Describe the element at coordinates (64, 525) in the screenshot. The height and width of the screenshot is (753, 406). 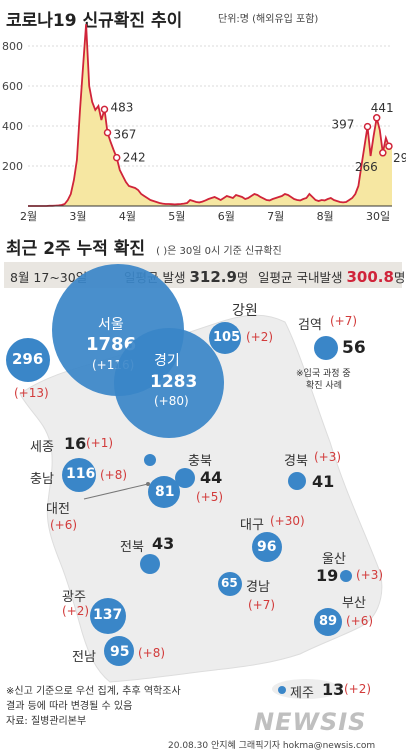
I see `daejeon-inc: (+6)` at that location.